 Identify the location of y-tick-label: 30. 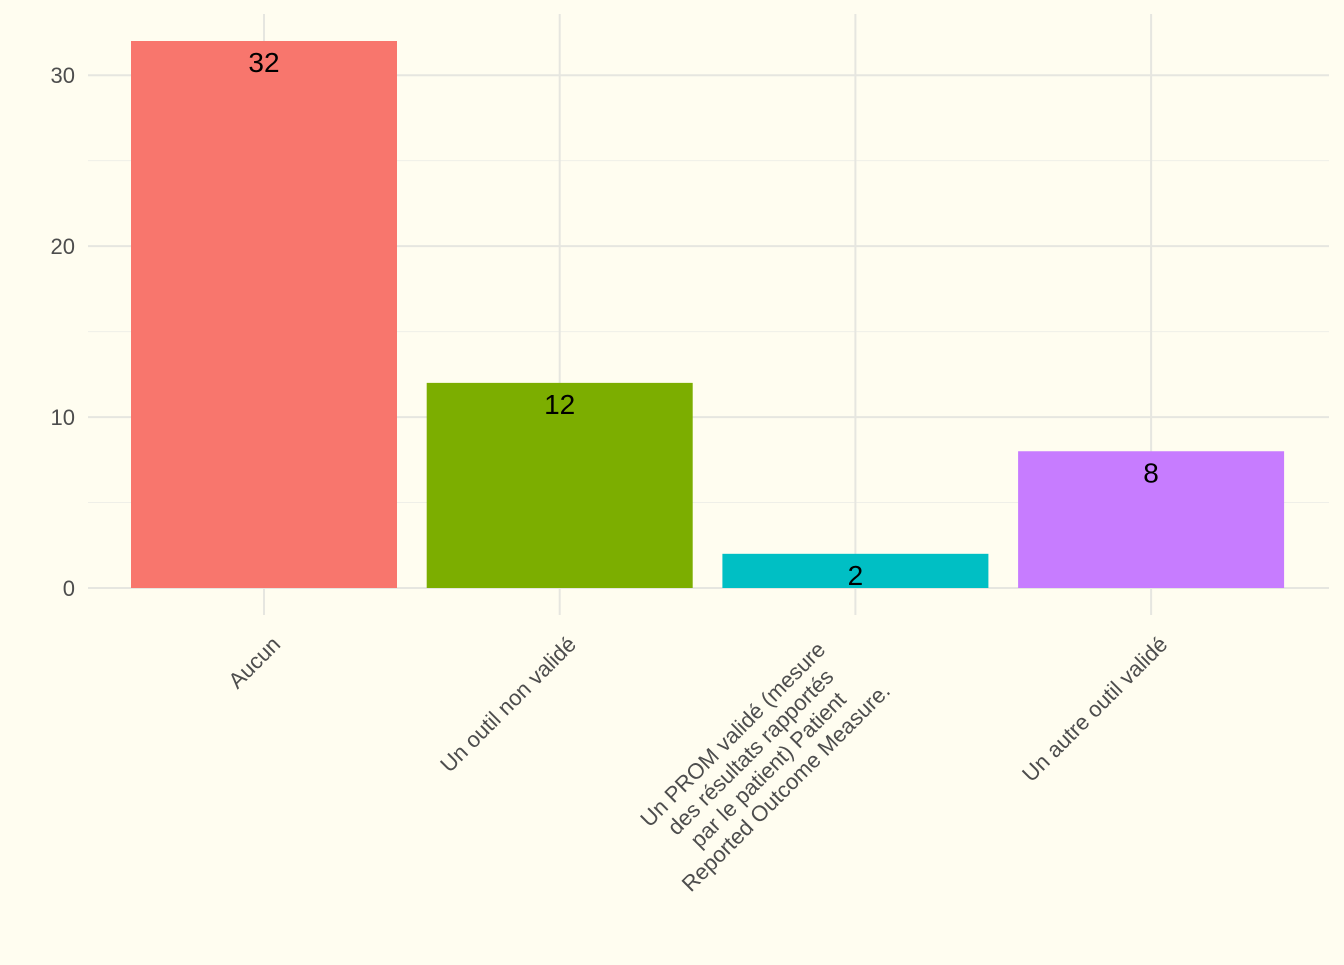
(63, 75).